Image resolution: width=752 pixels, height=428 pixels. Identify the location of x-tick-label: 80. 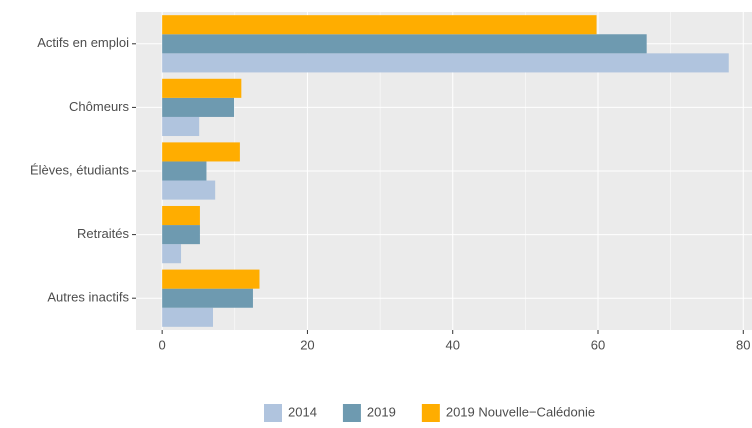
(743, 344).